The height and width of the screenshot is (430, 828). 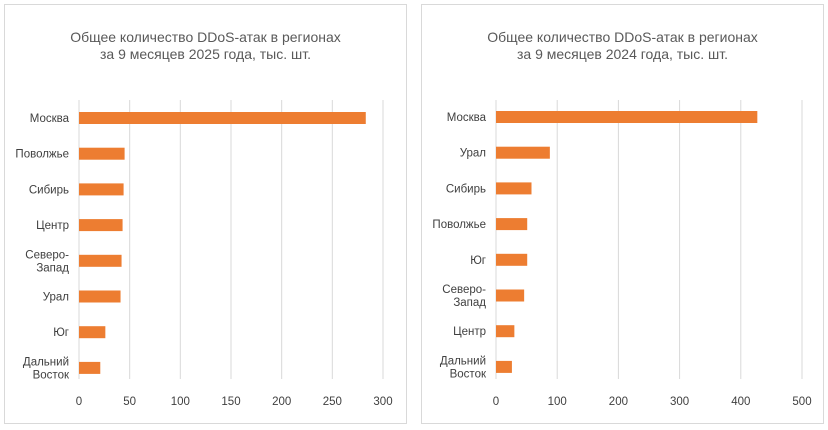 What do you see at coordinates (801, 402) in the screenshot?
I see `x-tick-label: 500` at bounding box center [801, 402].